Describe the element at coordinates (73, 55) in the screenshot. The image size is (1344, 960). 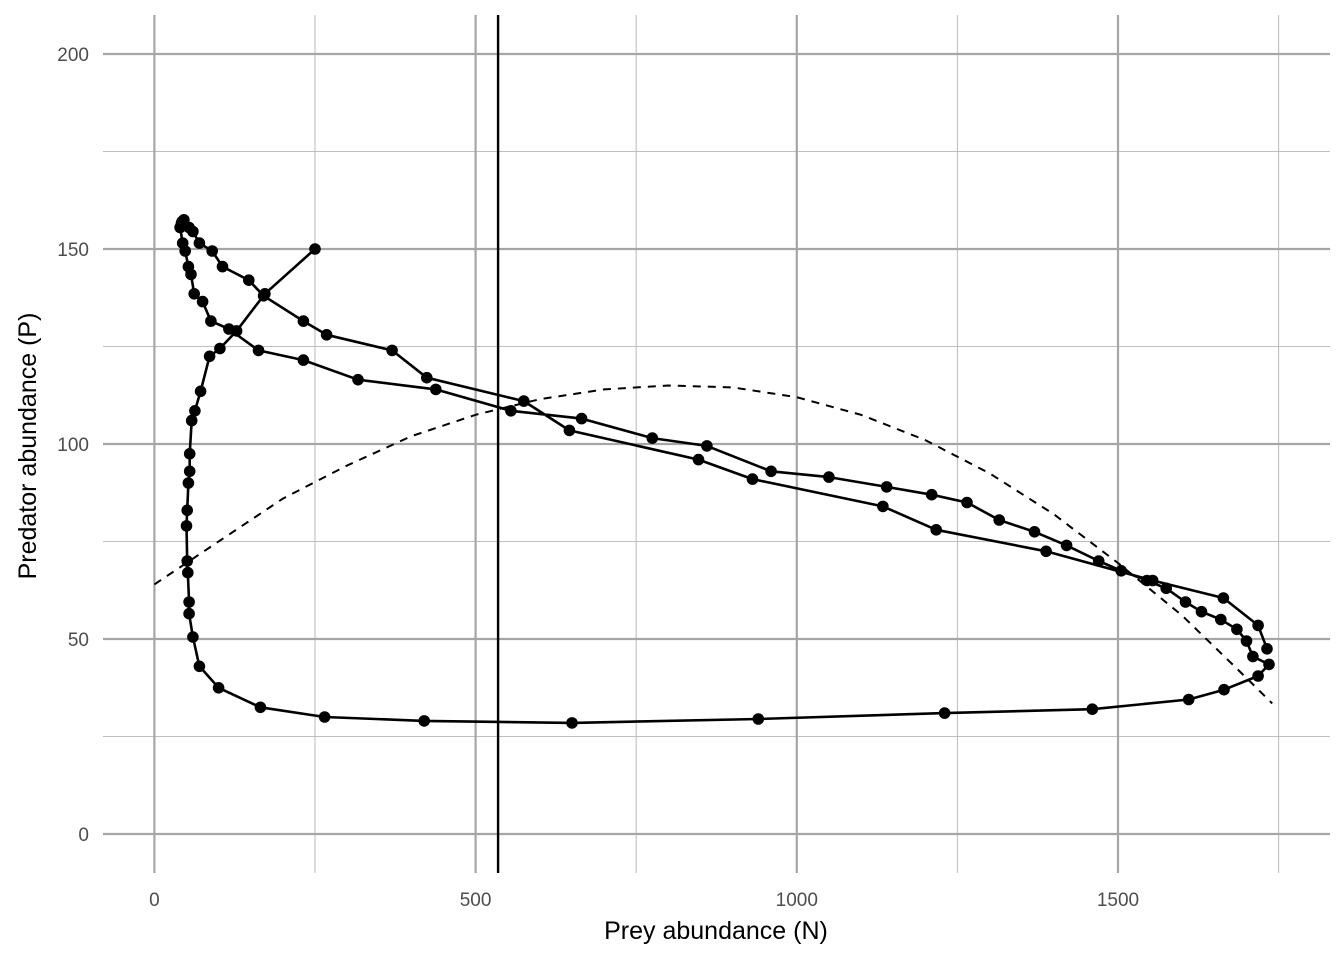
I see `y-tick-label: 200` at that location.